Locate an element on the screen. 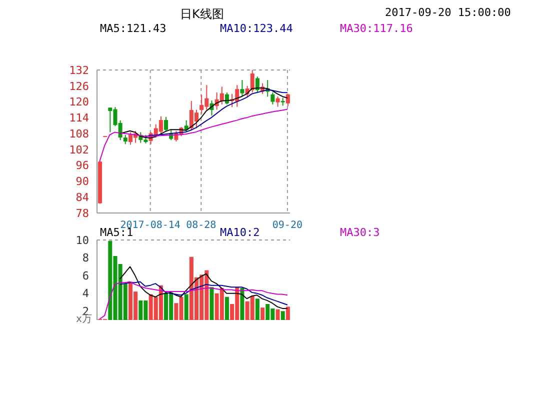 Image resolution: width=555 pixels, height=396 pixels. text: MA10:2 is located at coordinates (240, 232).